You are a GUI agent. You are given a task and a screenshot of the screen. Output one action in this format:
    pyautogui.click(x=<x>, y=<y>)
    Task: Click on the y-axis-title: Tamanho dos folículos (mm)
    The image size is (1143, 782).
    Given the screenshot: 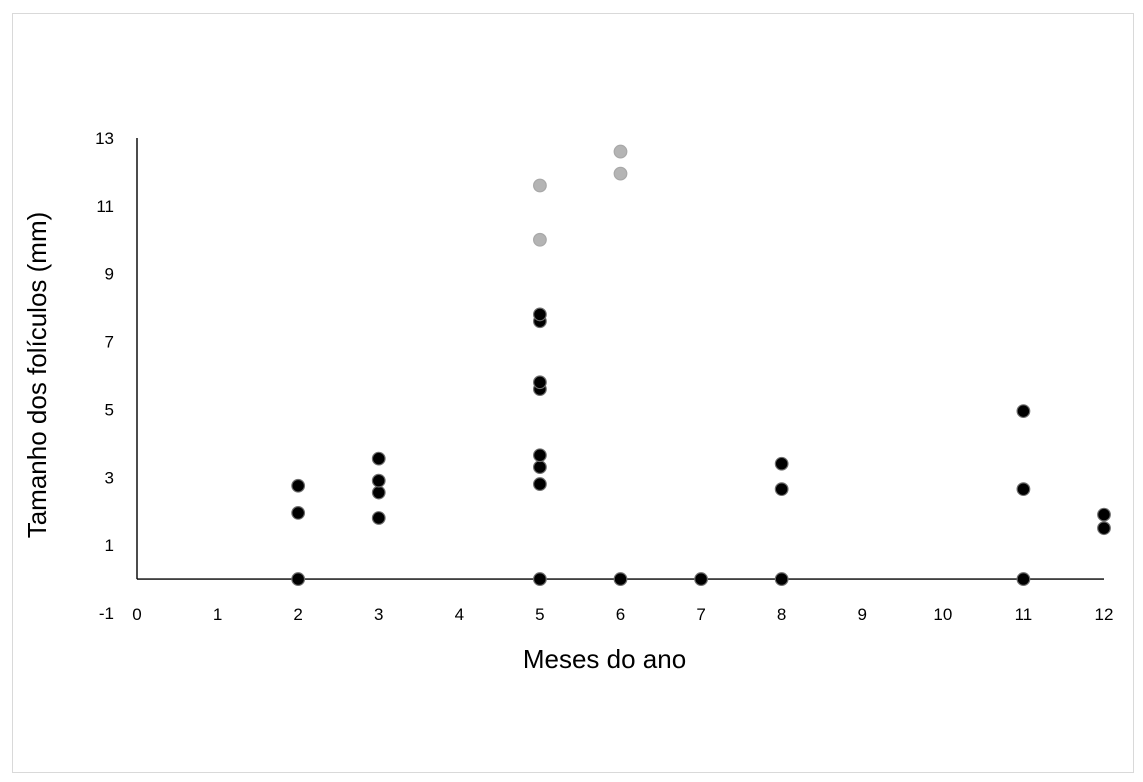 What is the action you would take?
    pyautogui.click(x=37, y=375)
    